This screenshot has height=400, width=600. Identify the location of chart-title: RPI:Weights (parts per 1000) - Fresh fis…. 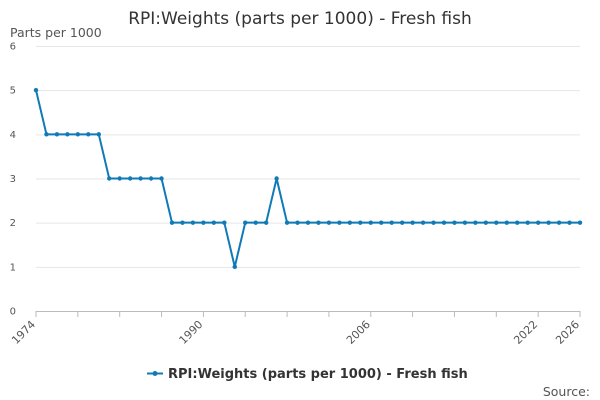
(300, 19).